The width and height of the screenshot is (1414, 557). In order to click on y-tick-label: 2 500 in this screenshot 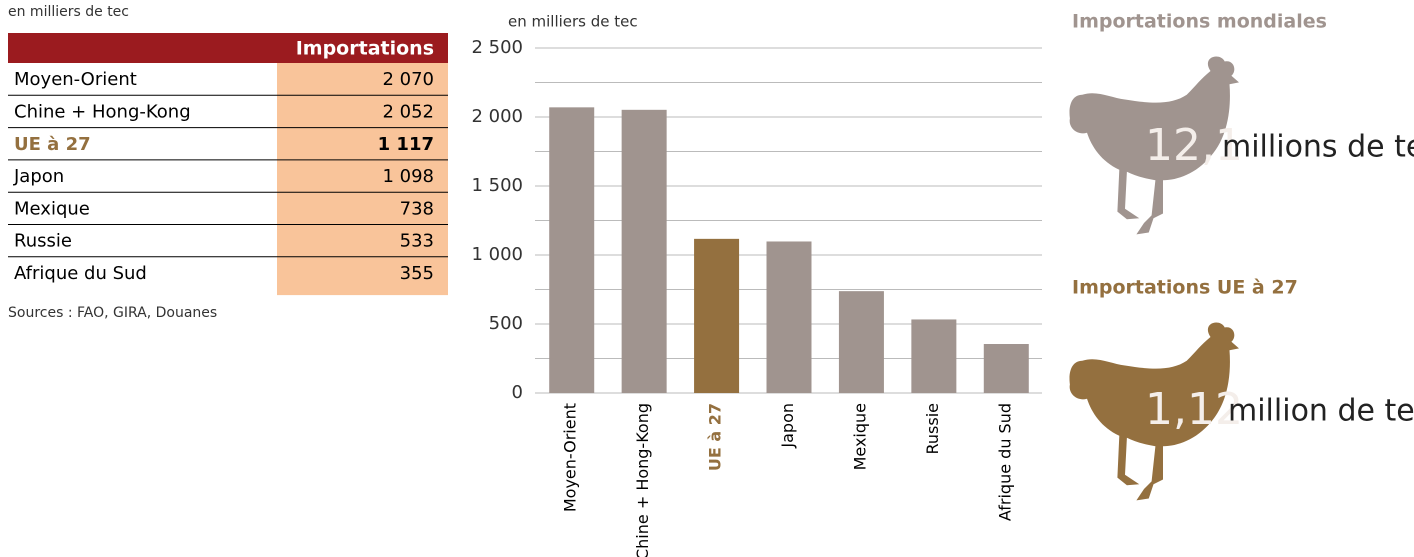, I will do `click(497, 47)`.